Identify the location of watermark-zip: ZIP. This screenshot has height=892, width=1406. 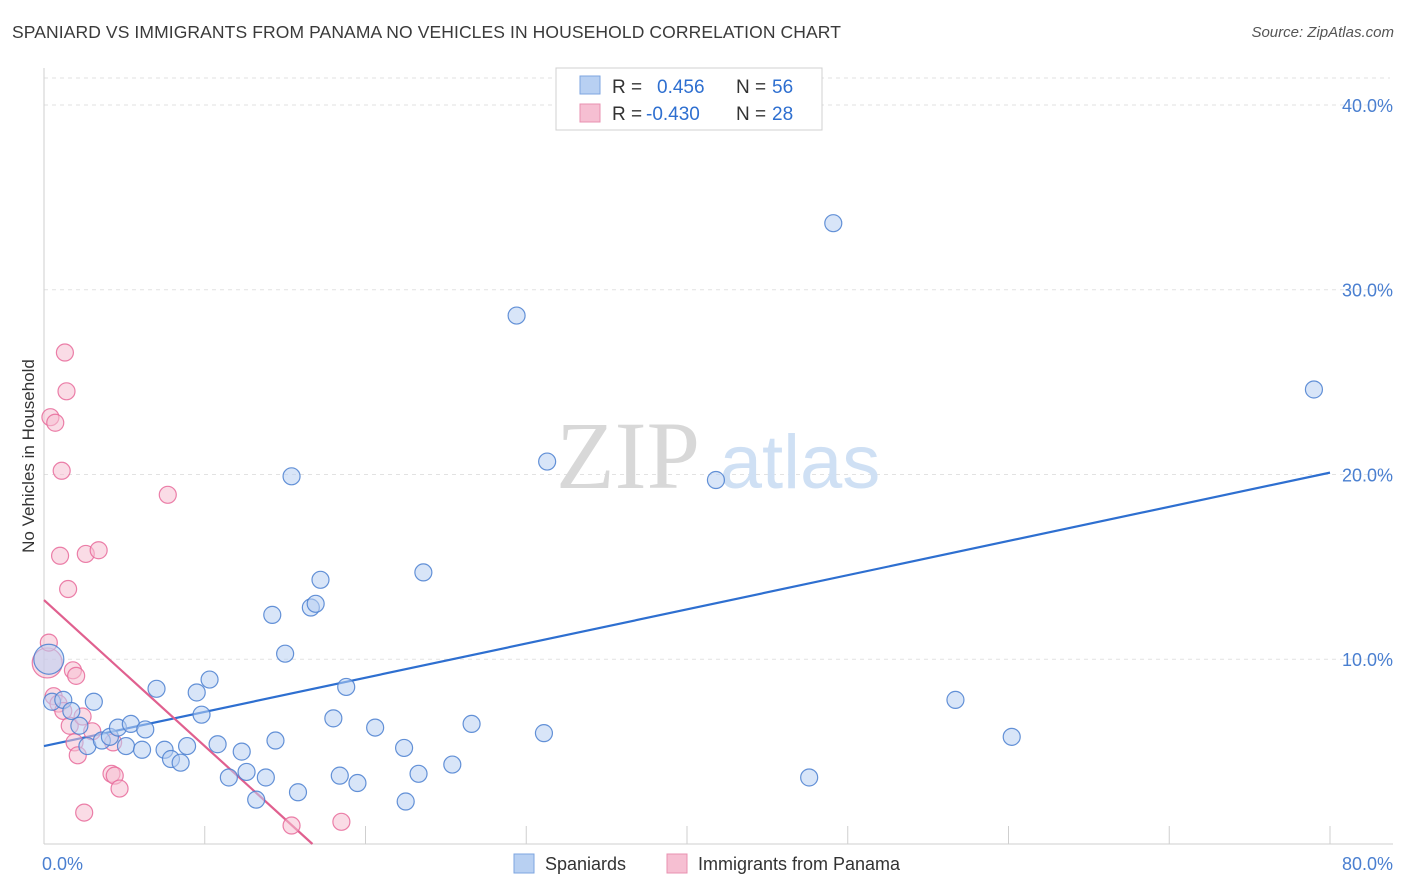
(628, 455).